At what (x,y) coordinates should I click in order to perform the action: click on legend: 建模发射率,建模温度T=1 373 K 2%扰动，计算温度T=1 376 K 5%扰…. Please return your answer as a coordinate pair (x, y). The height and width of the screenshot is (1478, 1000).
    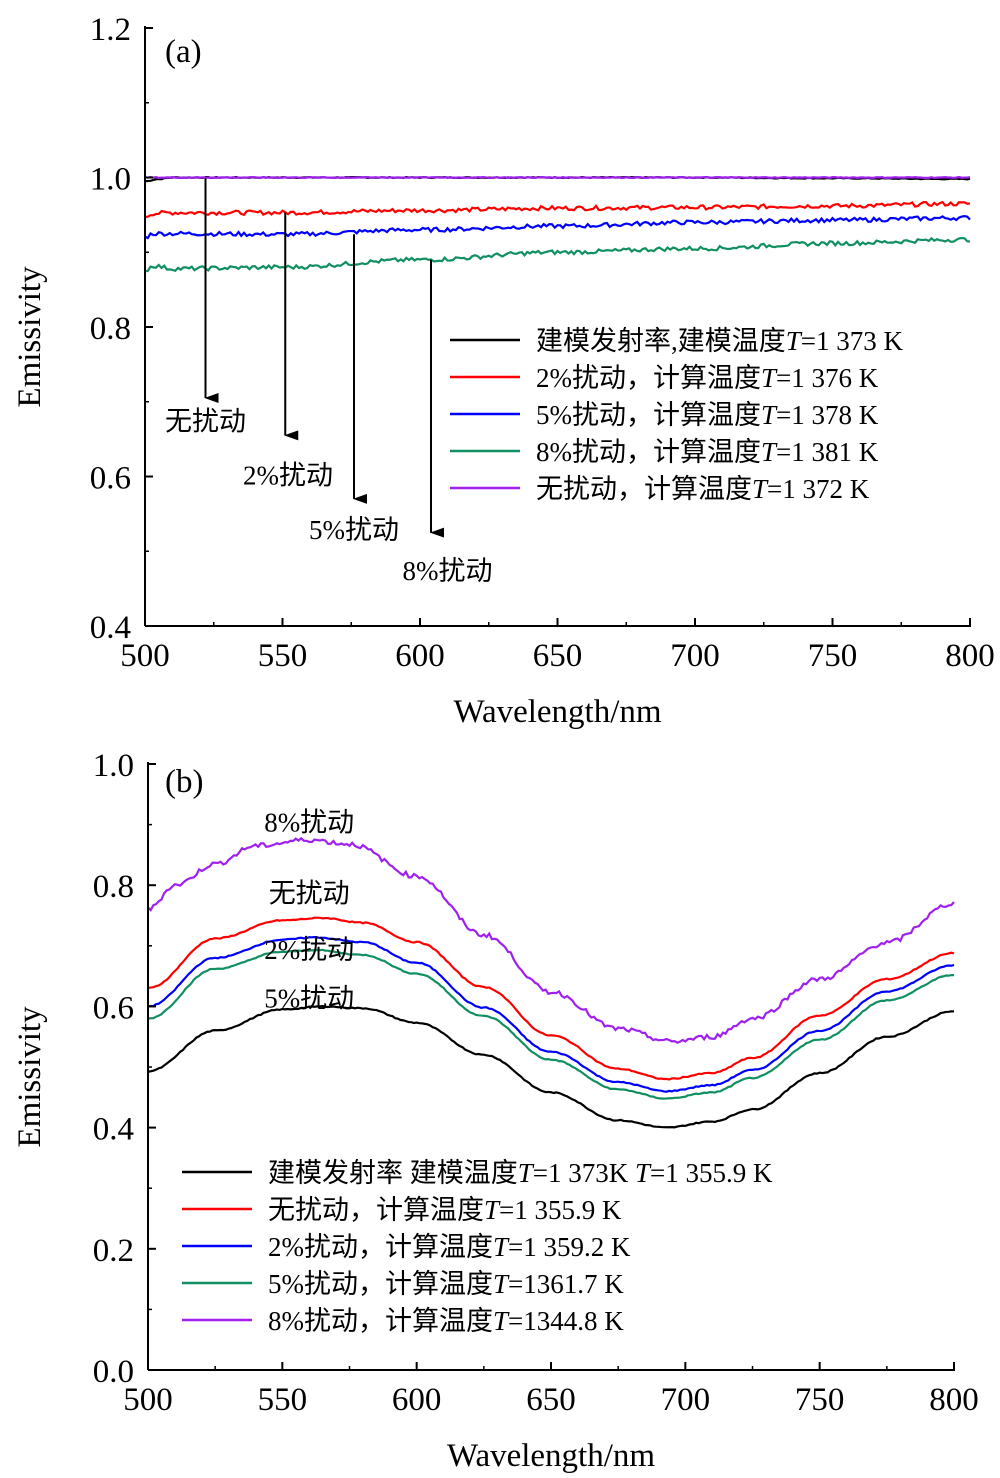
    Looking at the image, I should click on (677, 415).